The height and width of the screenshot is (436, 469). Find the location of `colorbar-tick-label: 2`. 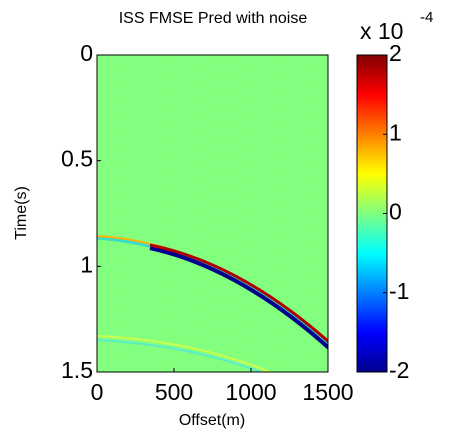

colorbar-tick-label: 2 is located at coordinates (395, 53).